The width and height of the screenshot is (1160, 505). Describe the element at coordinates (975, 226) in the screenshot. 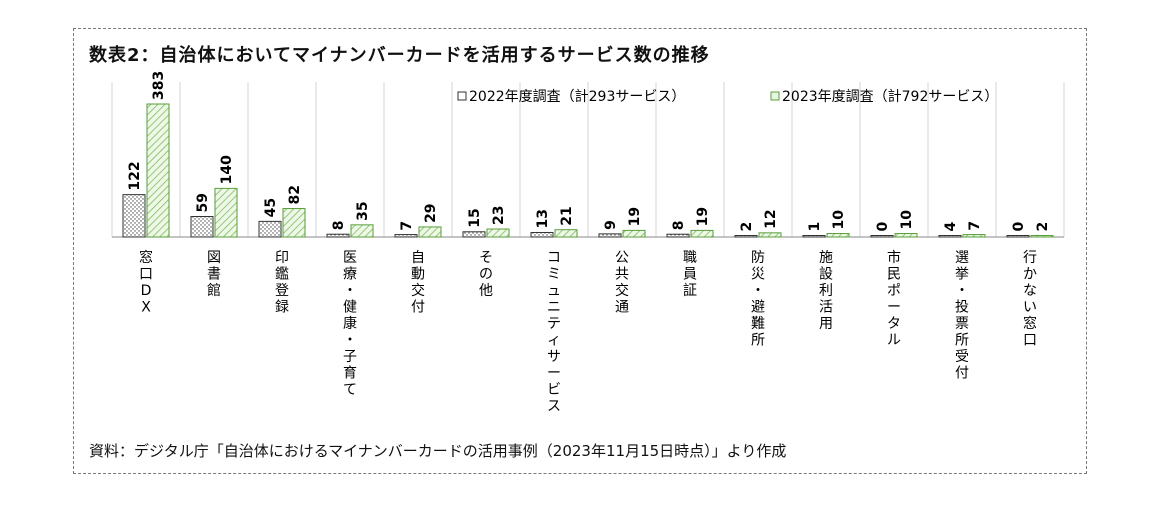

I see `data-label-2023: 7` at that location.